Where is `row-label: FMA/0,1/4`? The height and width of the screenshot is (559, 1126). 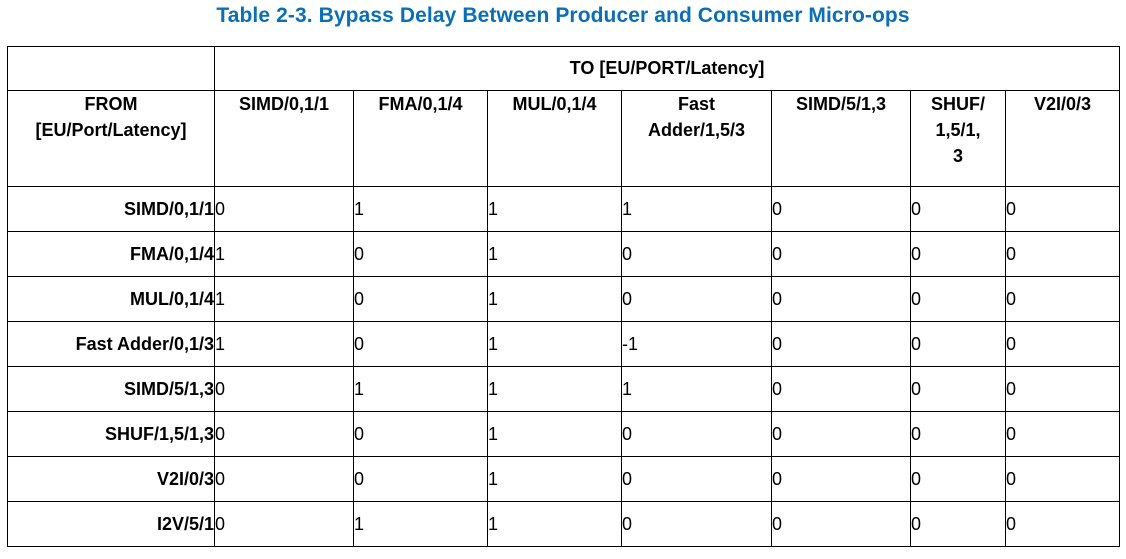 row-label: FMA/0,1/4 is located at coordinates (111, 254).